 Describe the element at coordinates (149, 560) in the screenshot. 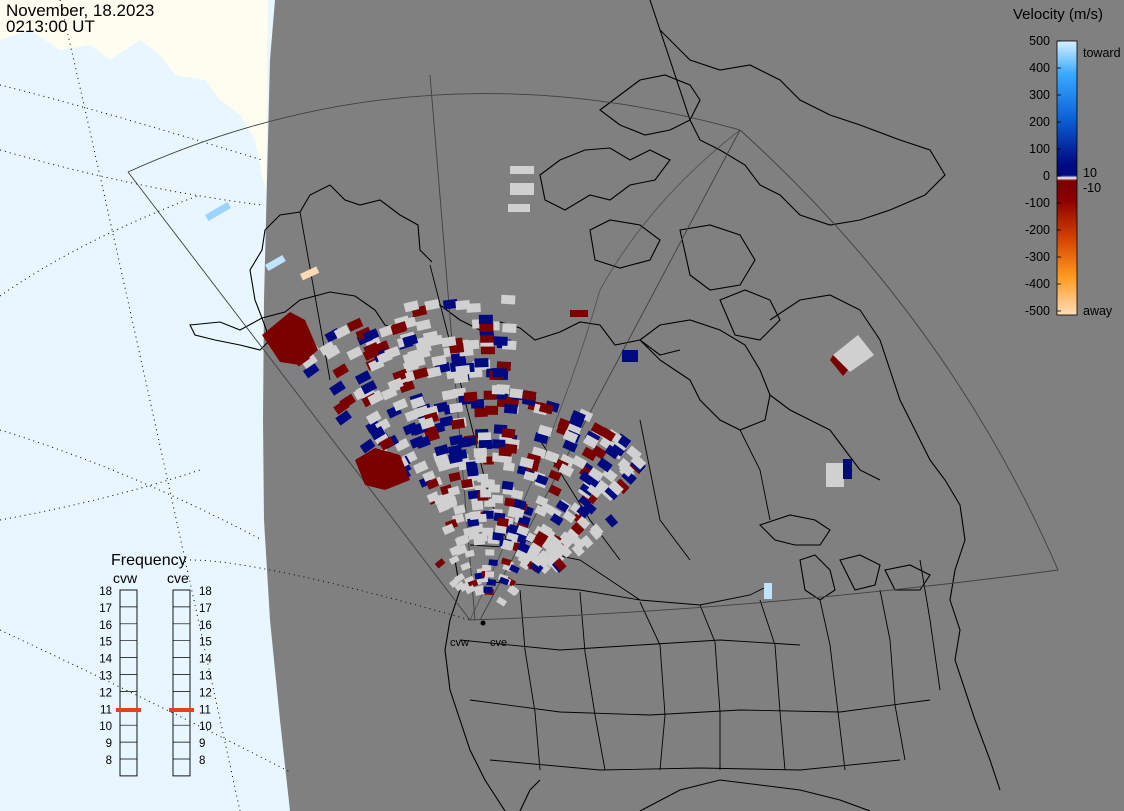

I see `frequency-title: Frequency` at that location.